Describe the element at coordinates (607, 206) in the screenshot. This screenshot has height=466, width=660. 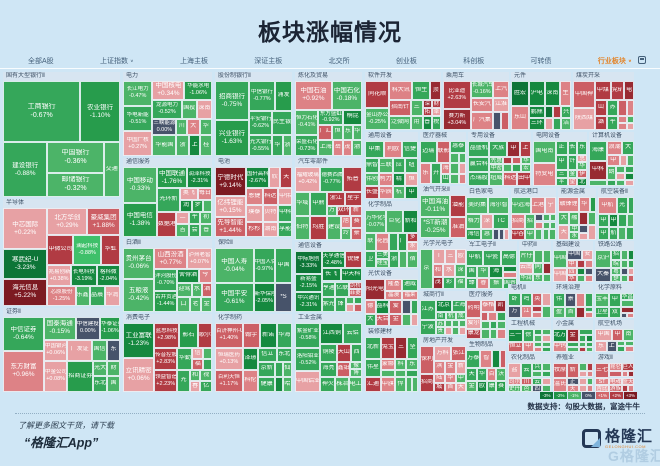
I see `stock-tile-中航沈飞: 中航` at that location.